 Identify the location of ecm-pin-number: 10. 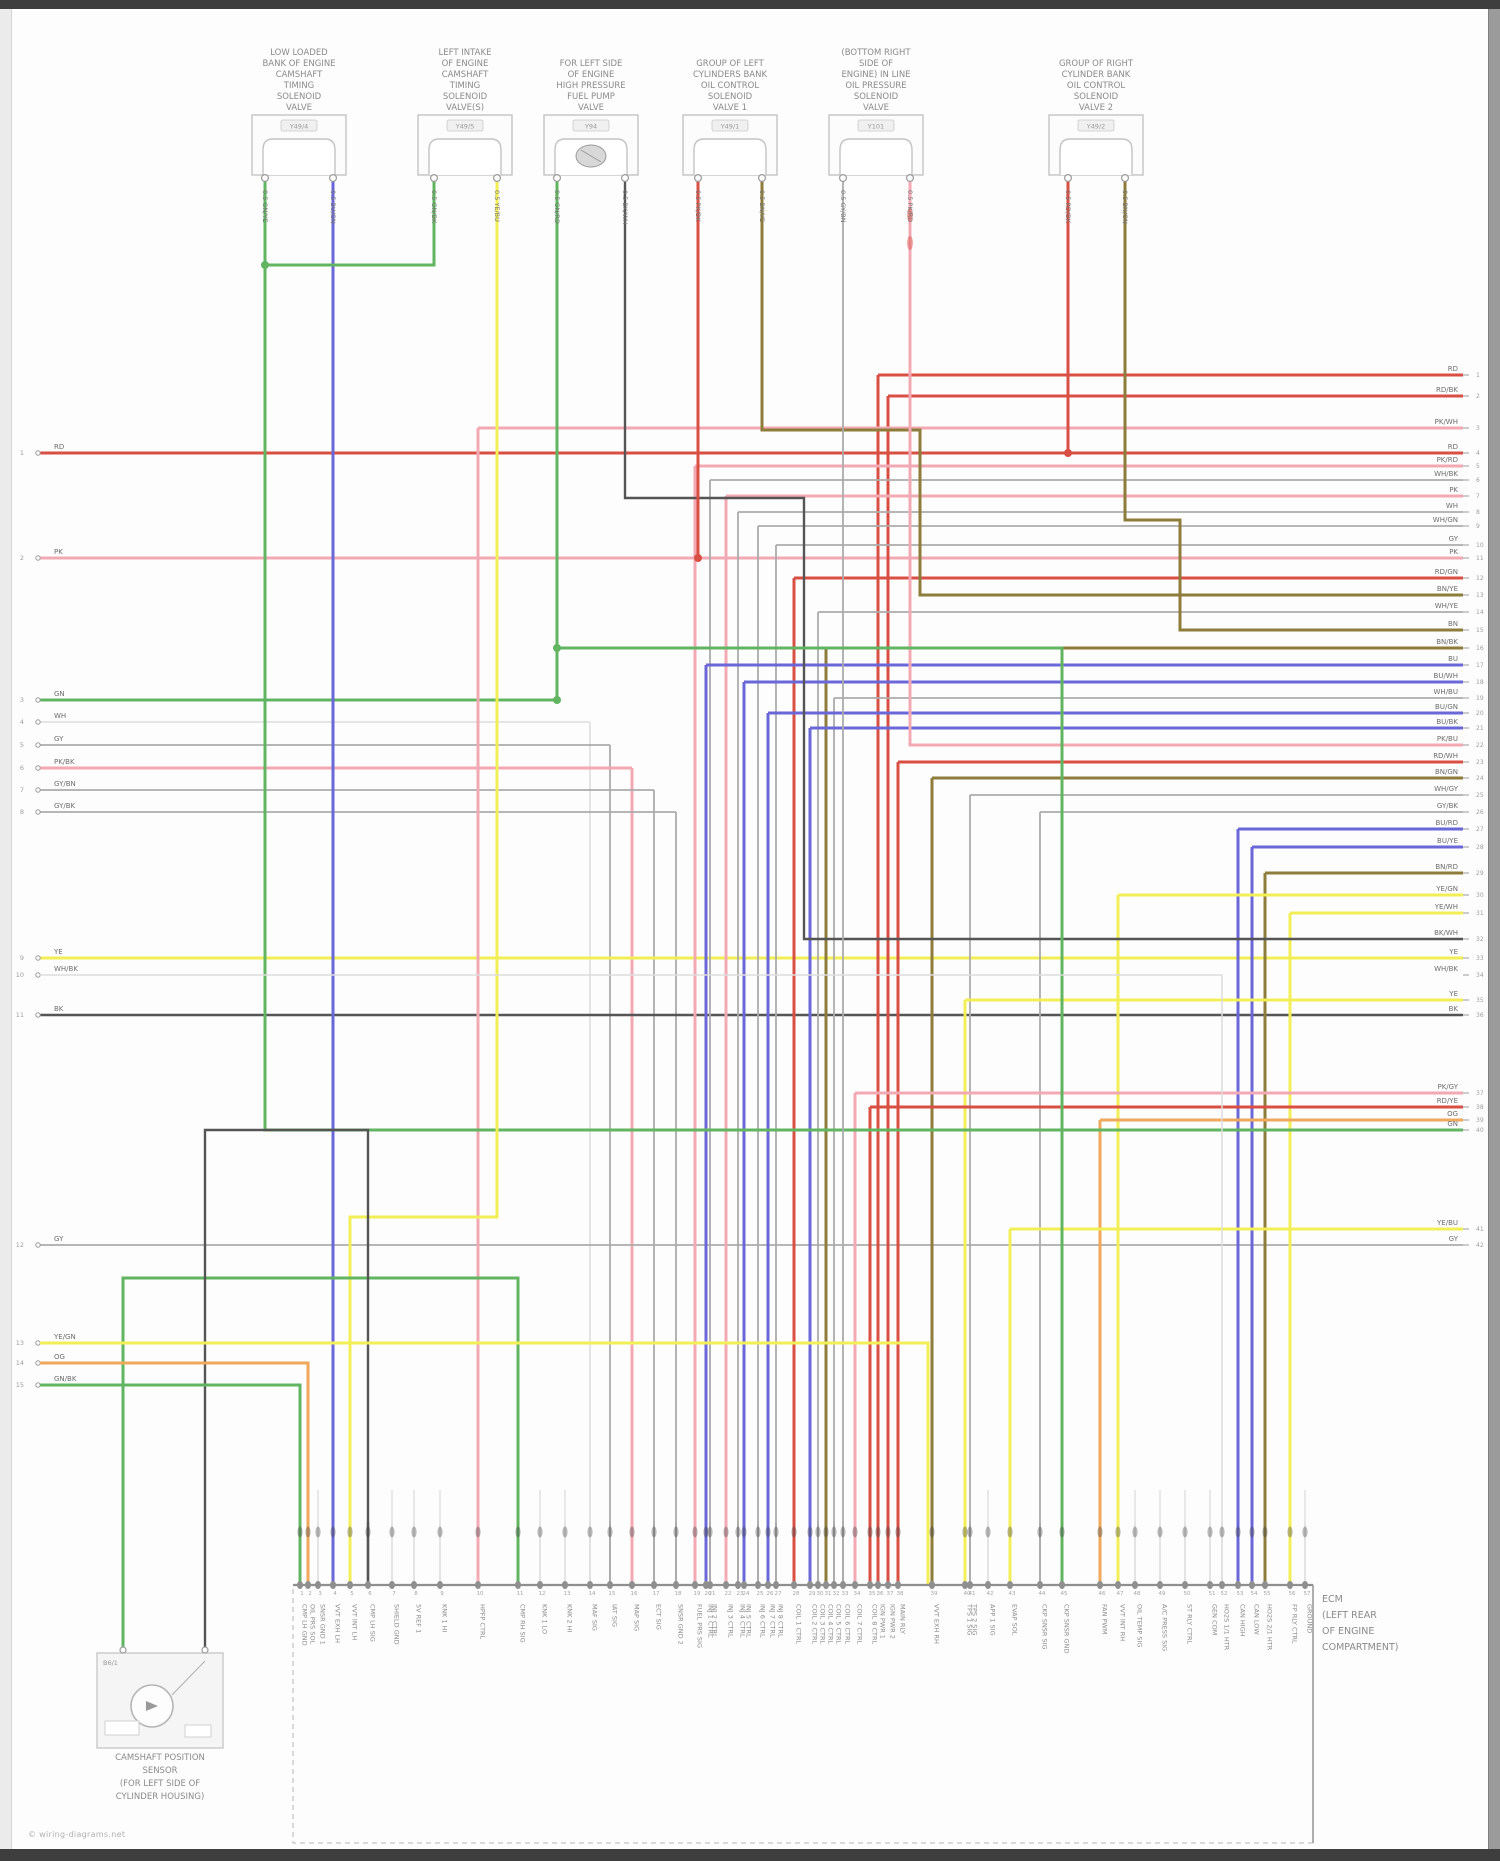
(480, 1594).